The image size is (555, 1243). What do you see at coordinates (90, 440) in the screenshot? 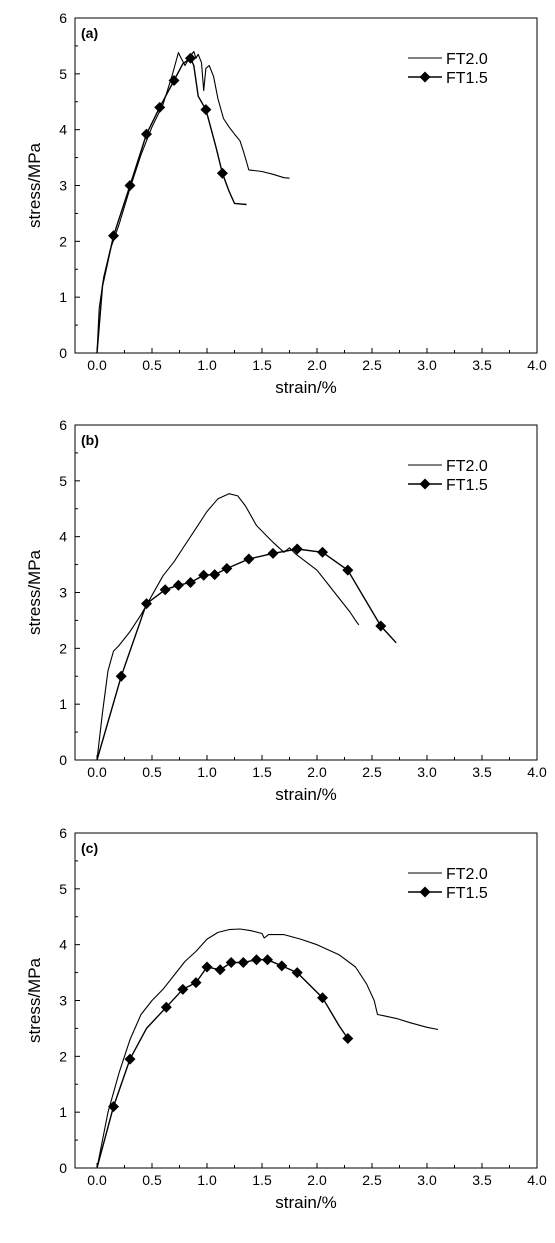
I see `panel-label: (b)` at bounding box center [90, 440].